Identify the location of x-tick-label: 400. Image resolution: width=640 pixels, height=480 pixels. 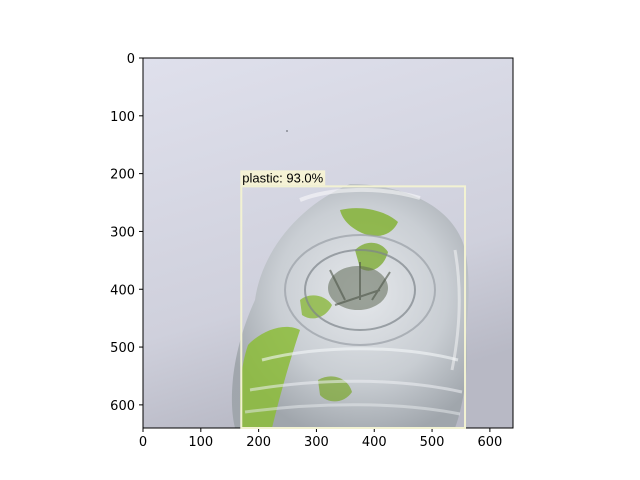
(374, 442).